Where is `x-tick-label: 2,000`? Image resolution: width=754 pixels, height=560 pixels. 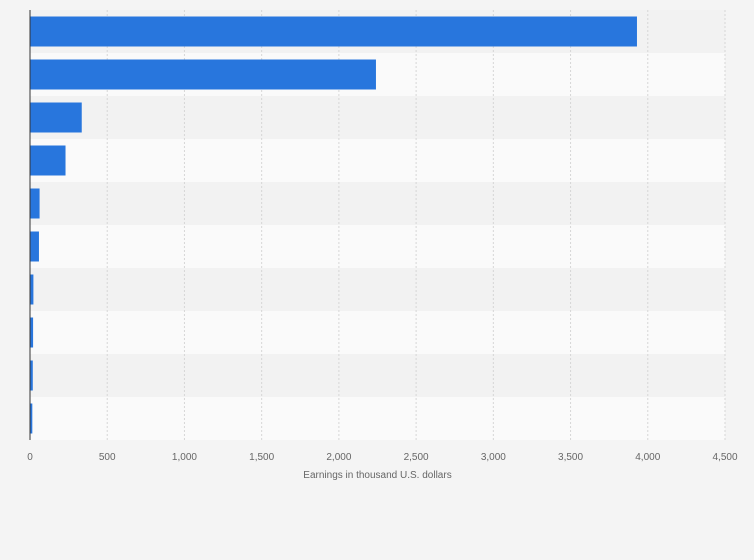
x-tick-label: 2,000 is located at coordinates (338, 457).